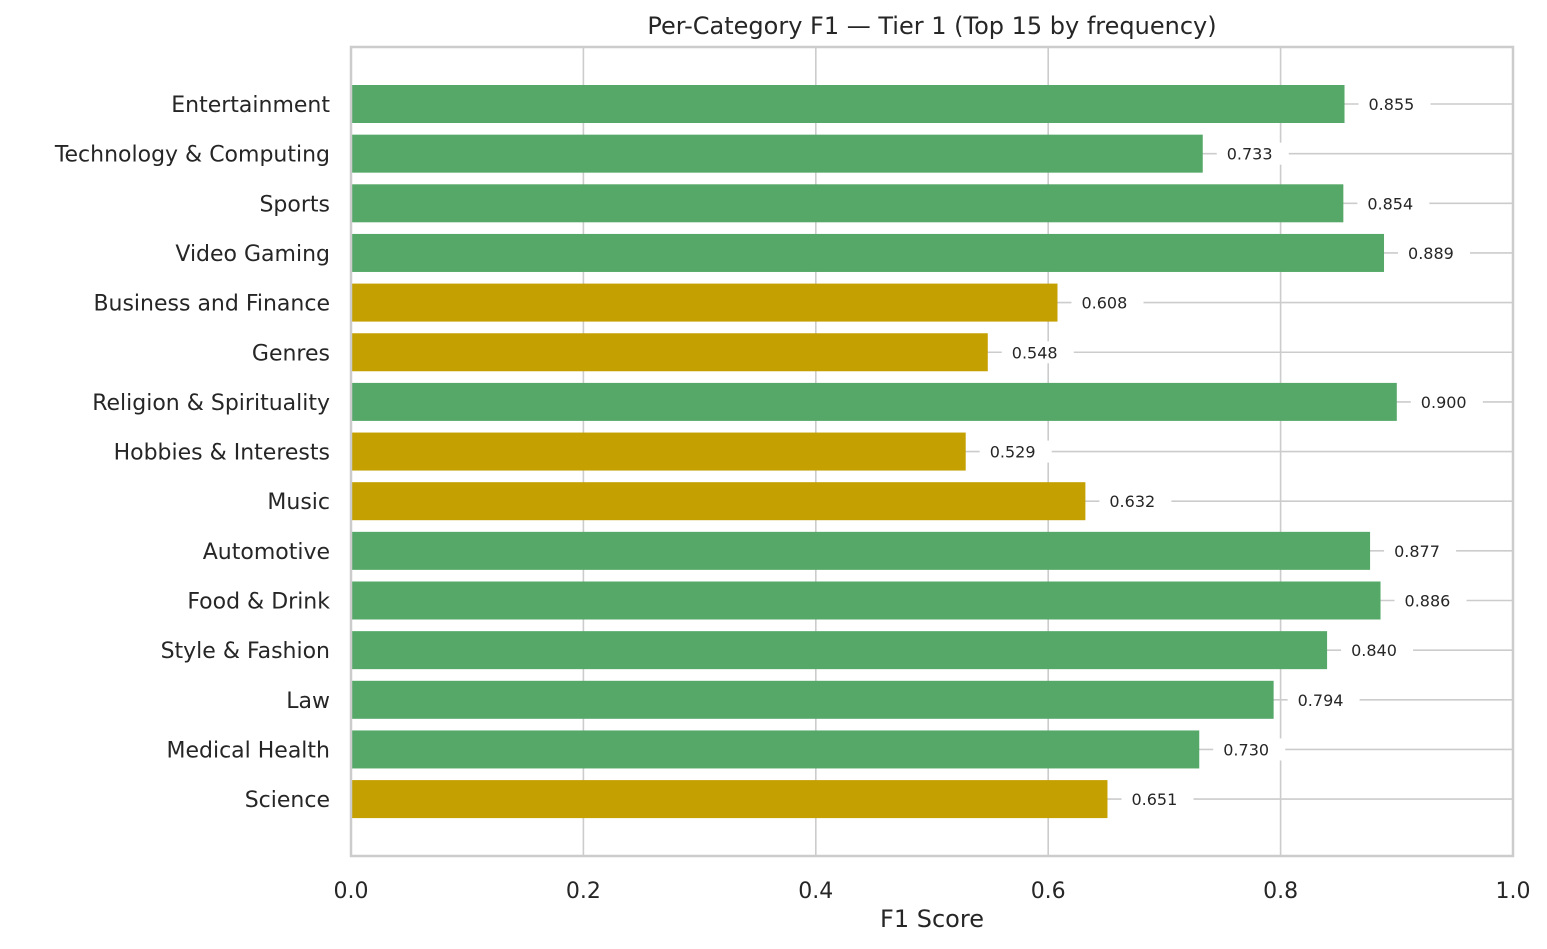 This screenshot has width=1547, height=949. I want to click on value-label: 0.794, so click(1321, 700).